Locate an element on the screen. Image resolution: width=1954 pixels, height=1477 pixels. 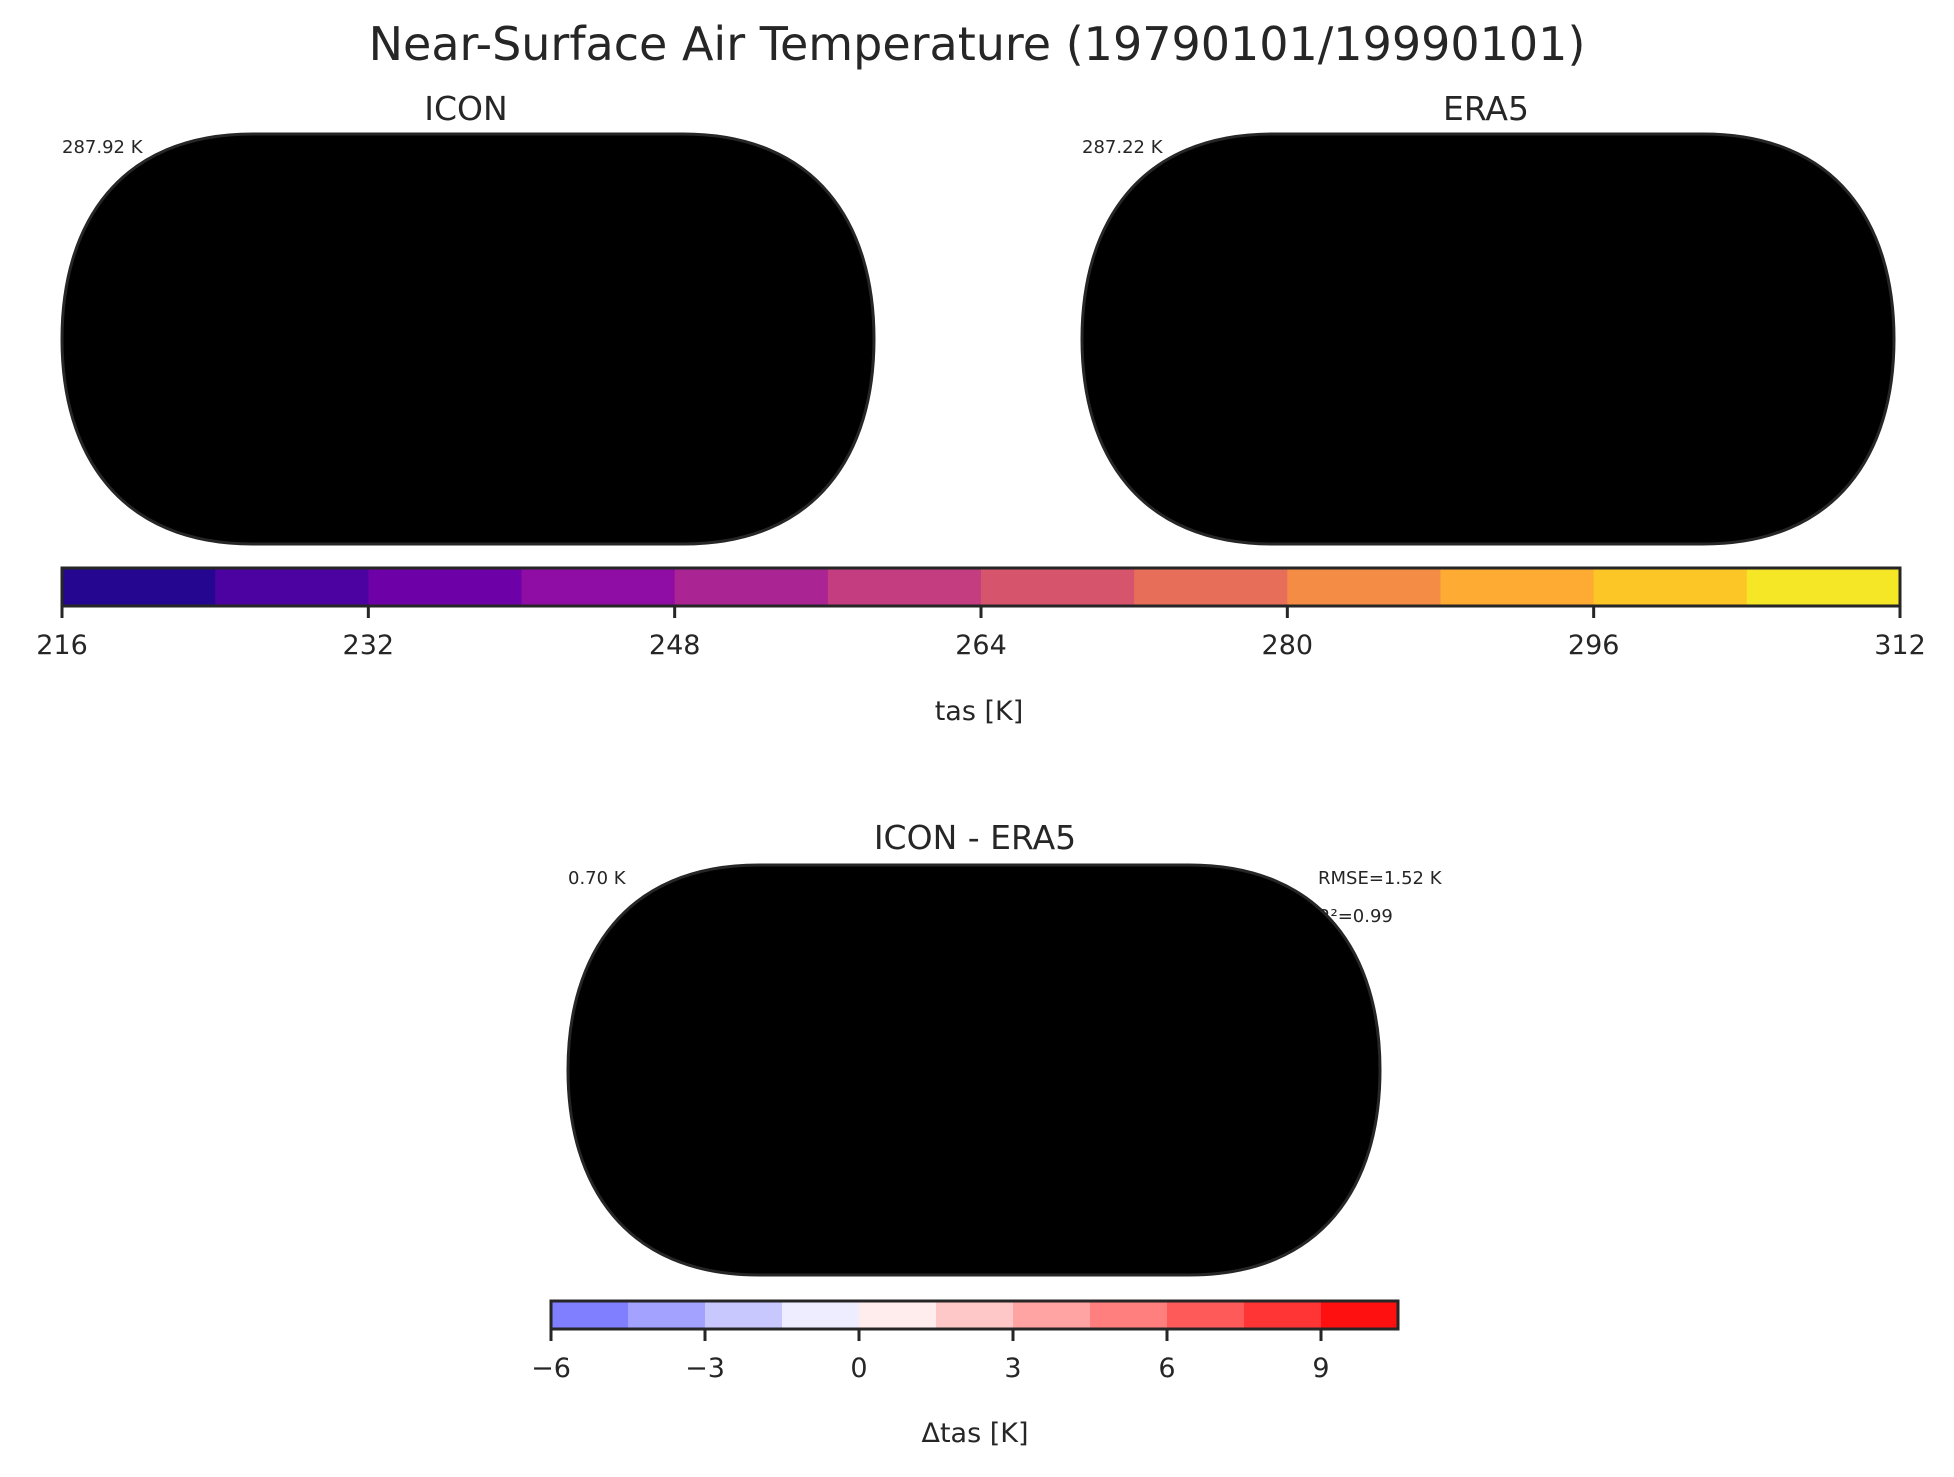
panel-icon: ICON 287.92 K is located at coordinates (468, 317).